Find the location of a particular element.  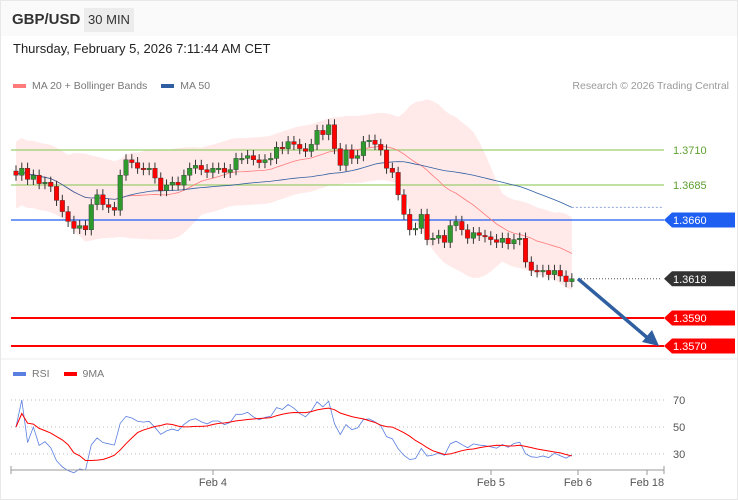

x-tick-label: Feb 5 is located at coordinates (491, 483).